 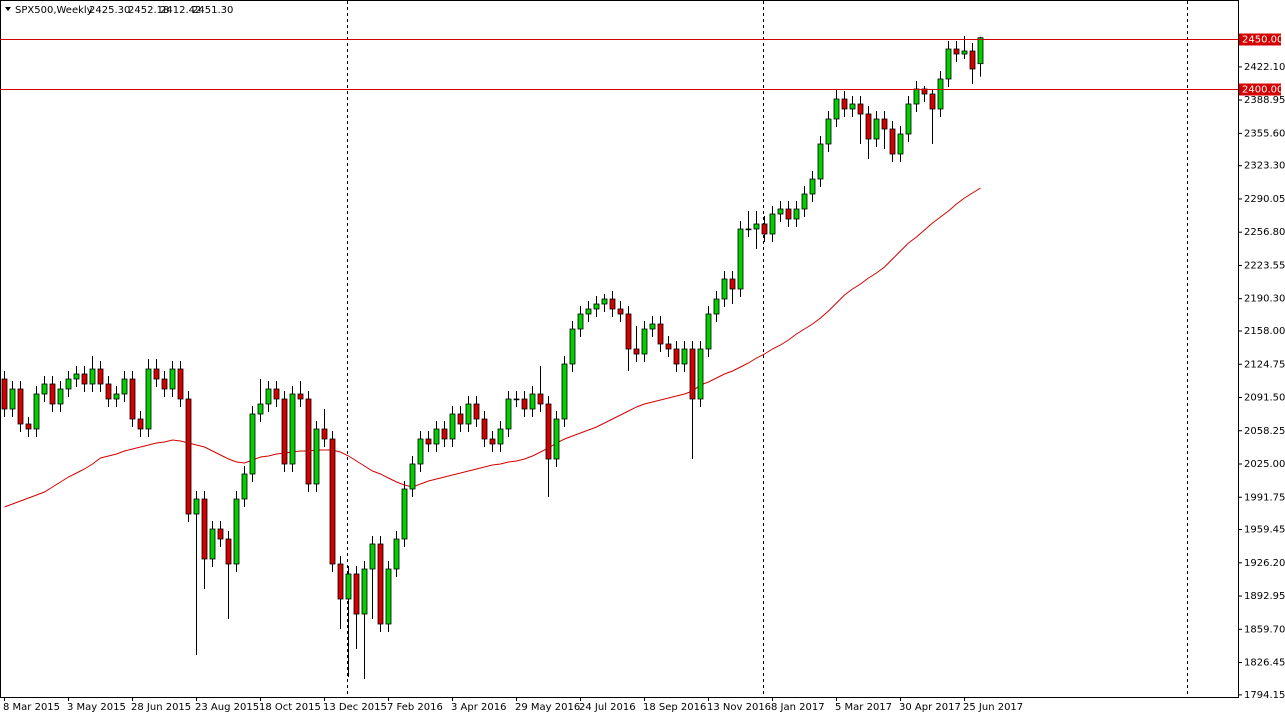 I want to click on y-tick-label: 2124.75, so click(x=1264, y=364).